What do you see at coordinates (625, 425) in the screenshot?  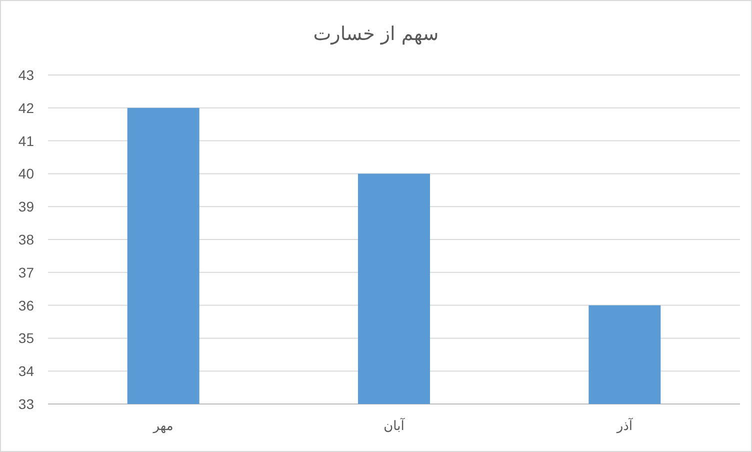 I see `x-tick-label: آذر` at bounding box center [625, 425].